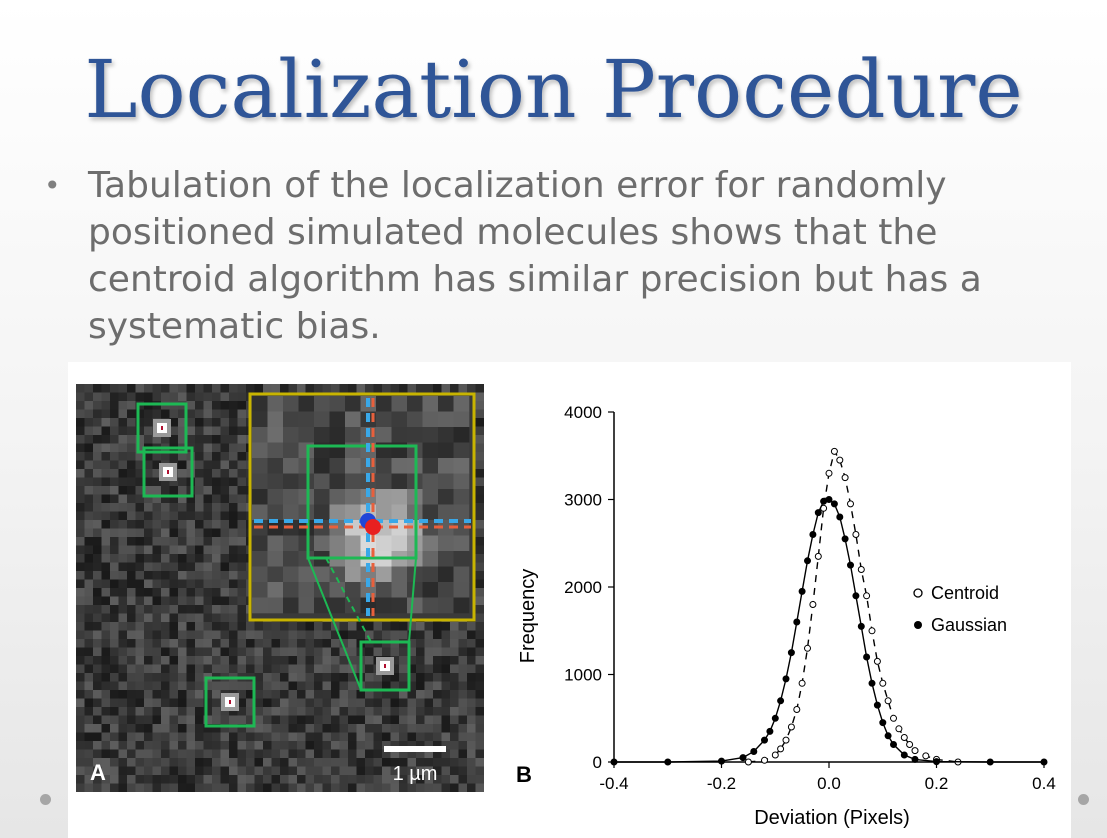 The image size is (1107, 838). Describe the element at coordinates (583, 412) in the screenshot. I see `y-tick-label: 4000` at that location.